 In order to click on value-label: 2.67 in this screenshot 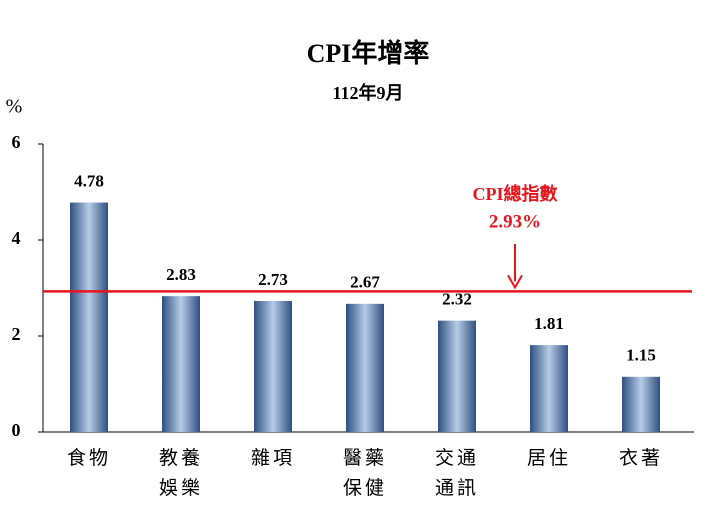, I will do `click(365, 282)`.